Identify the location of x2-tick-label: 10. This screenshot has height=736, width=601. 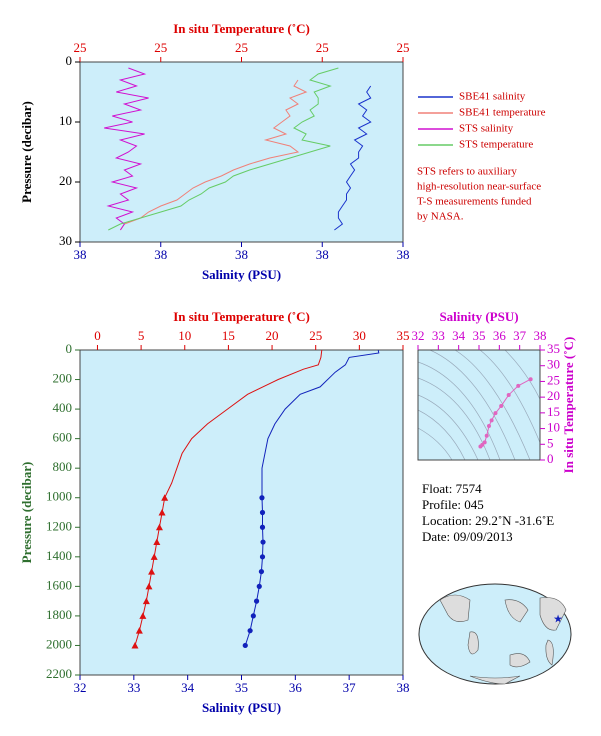
(184, 335).